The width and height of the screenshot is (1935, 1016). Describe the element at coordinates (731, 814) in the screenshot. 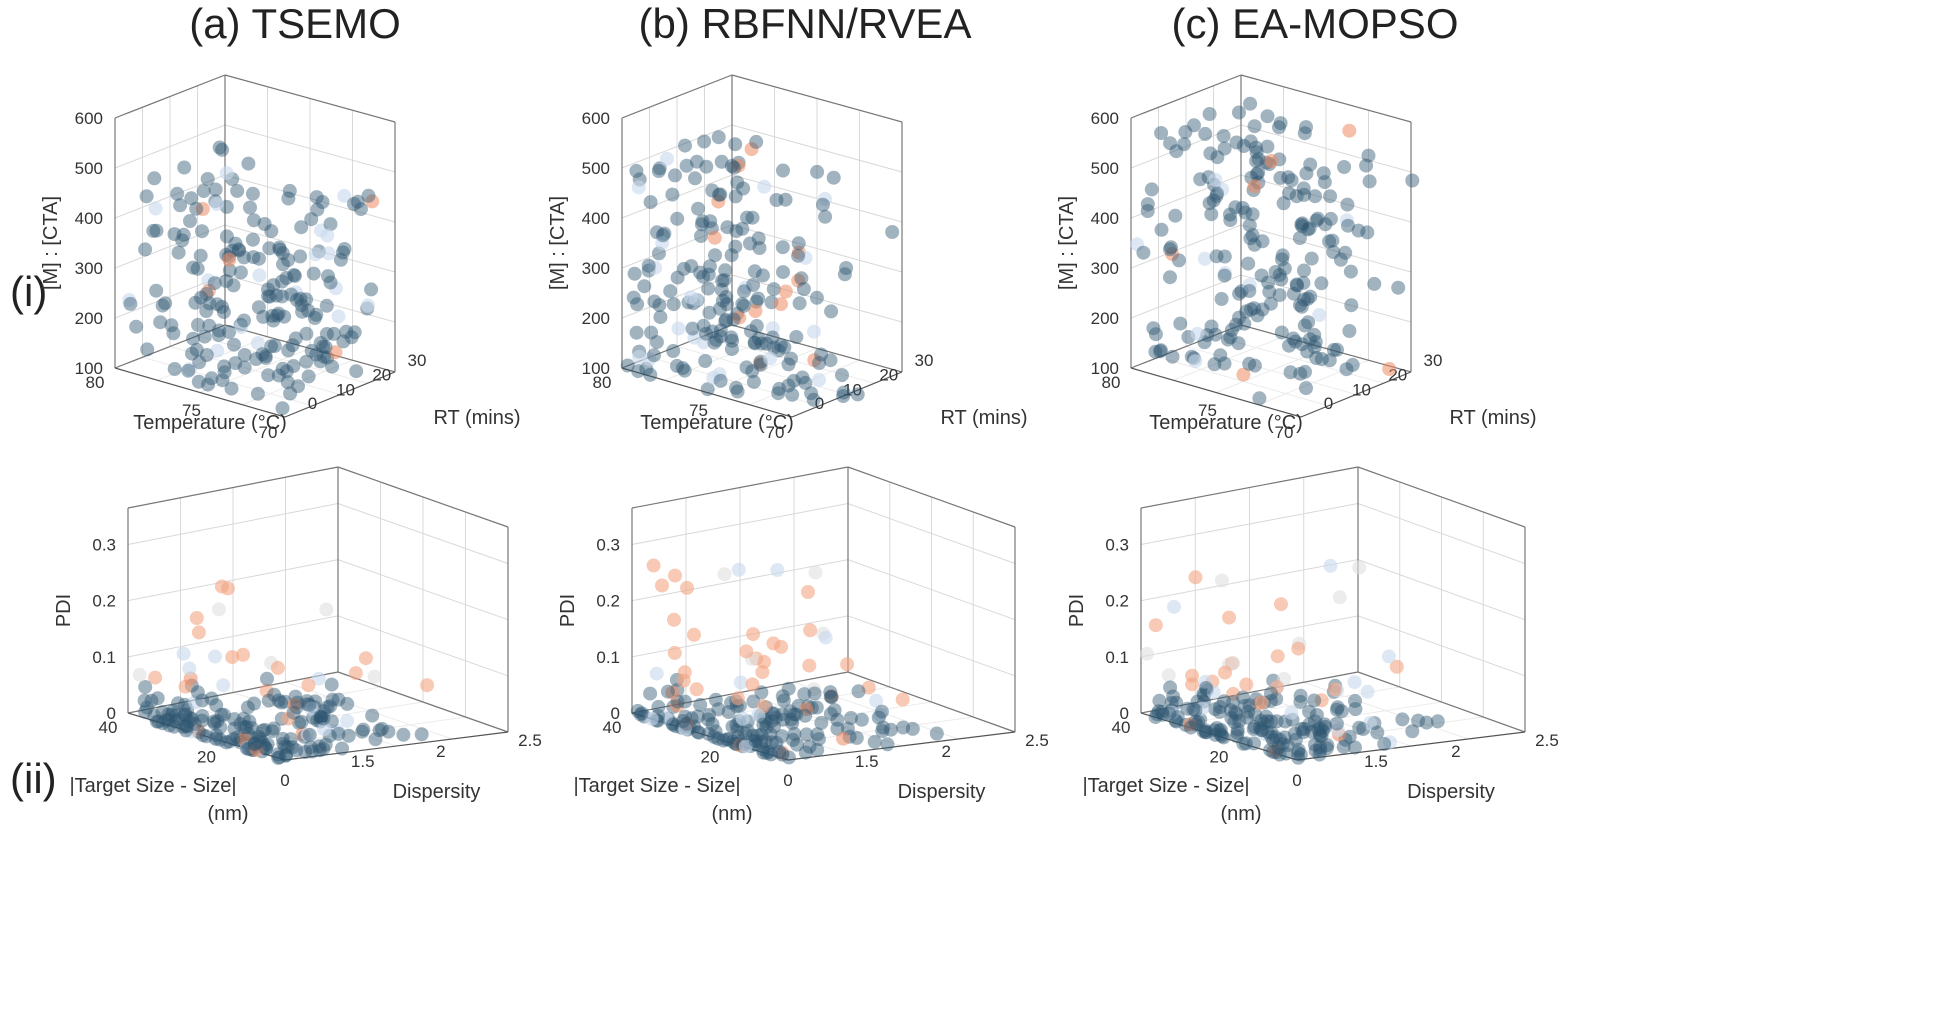

I see `x-axis-sublabel: (nm)` at that location.